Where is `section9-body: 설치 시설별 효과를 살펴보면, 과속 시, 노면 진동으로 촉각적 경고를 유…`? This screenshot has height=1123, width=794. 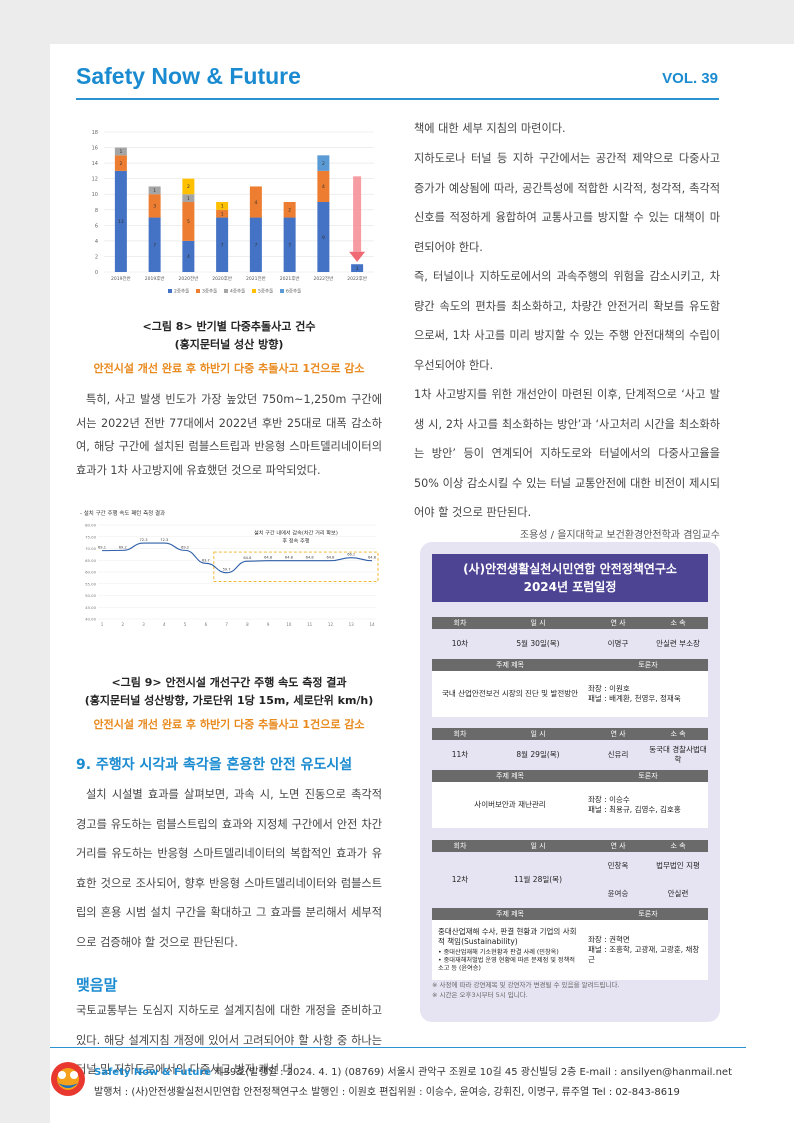 section9-body: 설치 시설별 효과를 살펴보면, 과속 시, 노면 진동으로 촉각적 경고를 유… is located at coordinates (229, 868).